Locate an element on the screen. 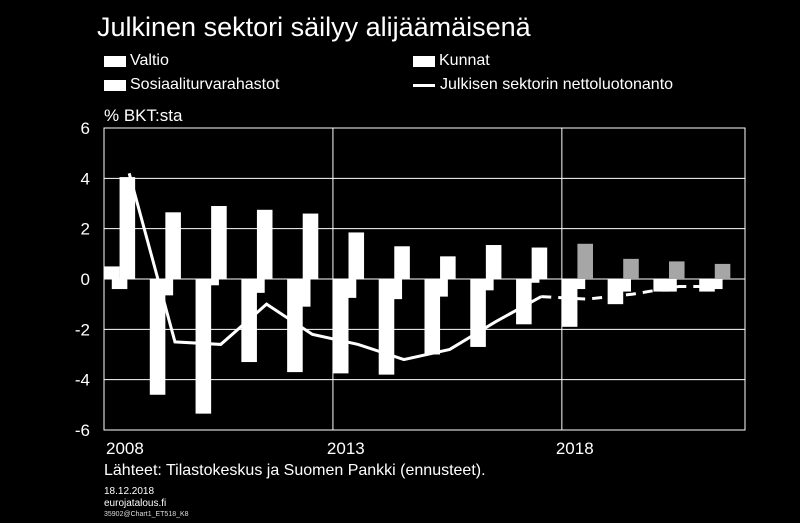 The image size is (800, 523). legend-label-valtio: Valtio is located at coordinates (149, 60).